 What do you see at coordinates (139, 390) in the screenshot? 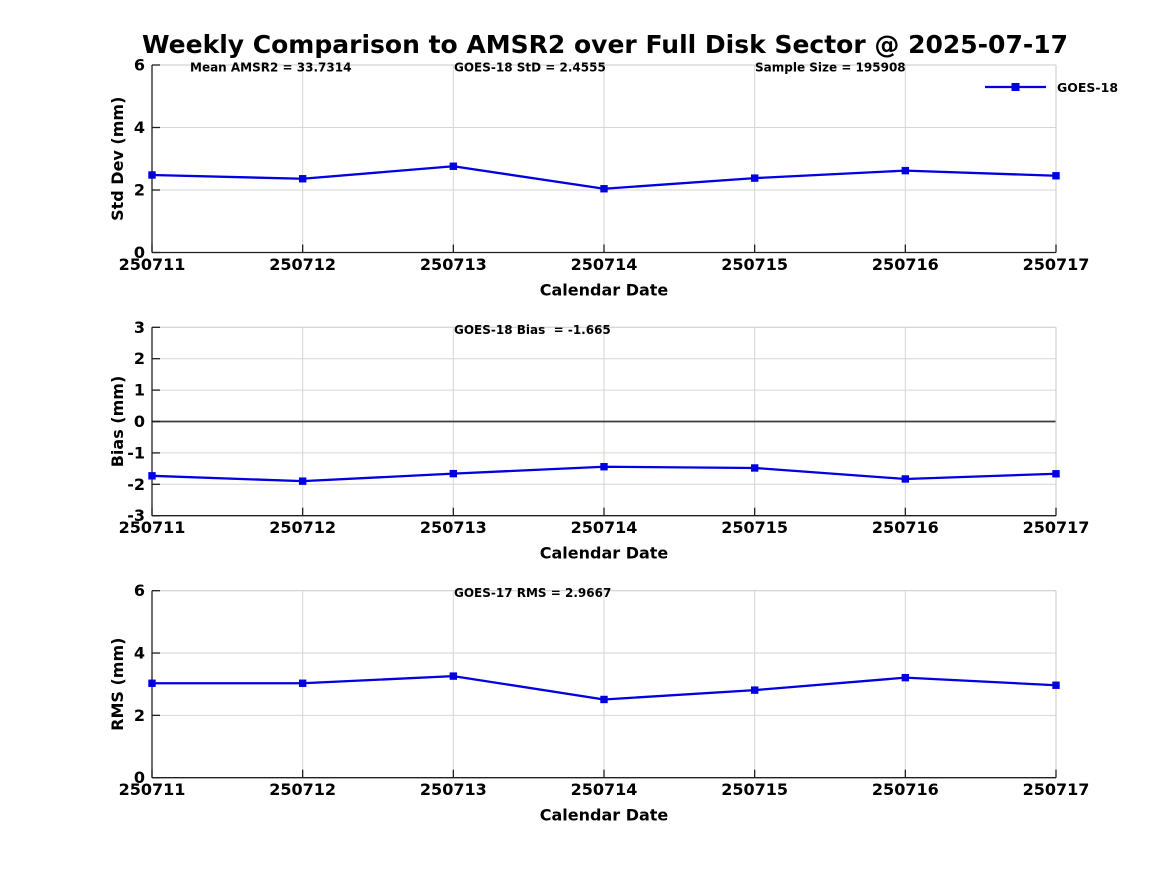
I see `y-tick-label: 1` at bounding box center [139, 390].